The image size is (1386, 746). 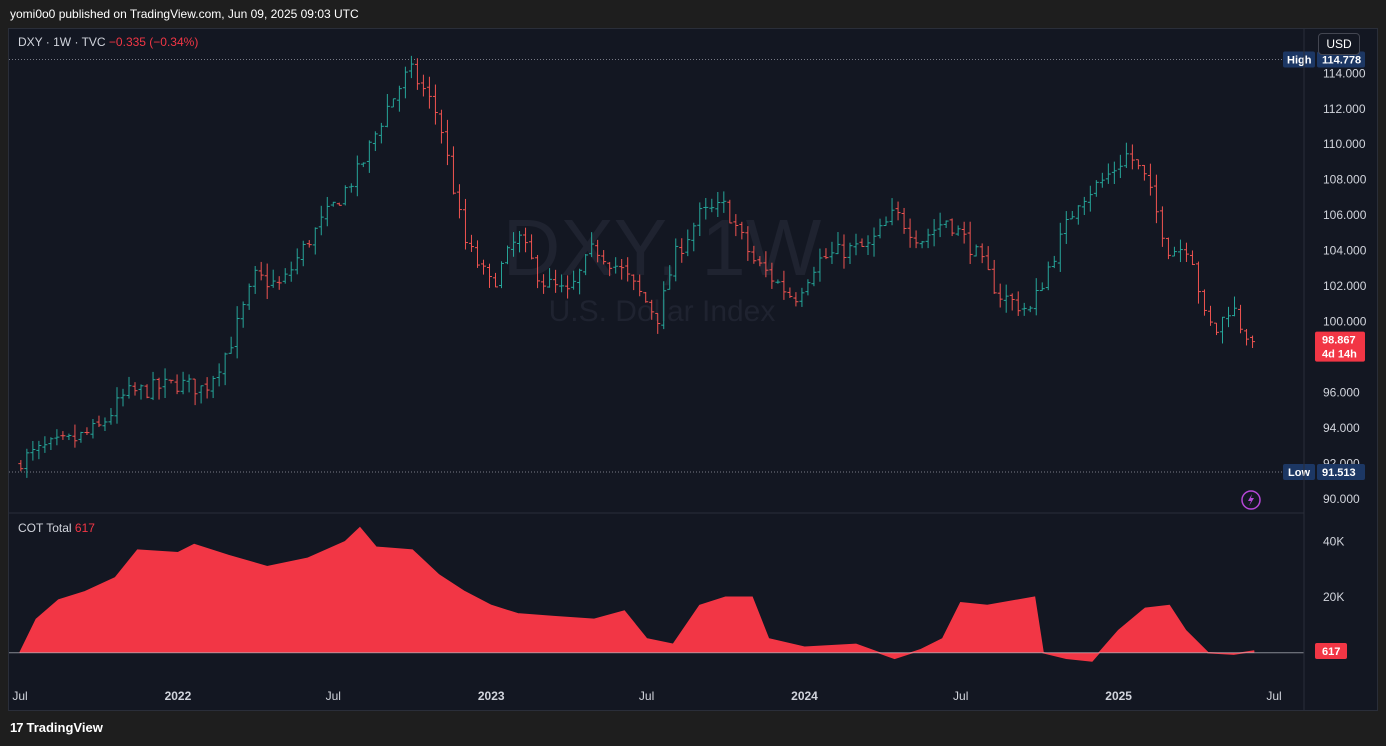 I want to click on tradingview-logo: 17 TradingView, so click(x=56, y=727).